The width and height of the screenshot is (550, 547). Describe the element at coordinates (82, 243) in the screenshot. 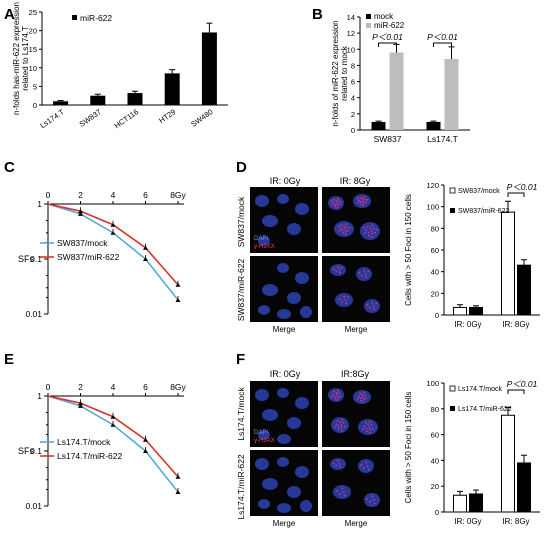

I see `chart-c-legend-label: SW837/mock` at that location.